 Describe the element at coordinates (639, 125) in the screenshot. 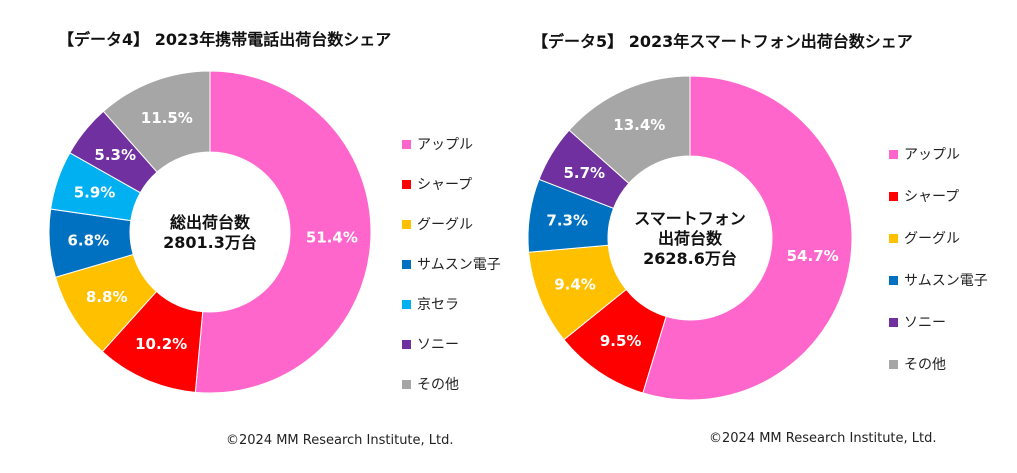

I see `data-label: 13.4%` at that location.